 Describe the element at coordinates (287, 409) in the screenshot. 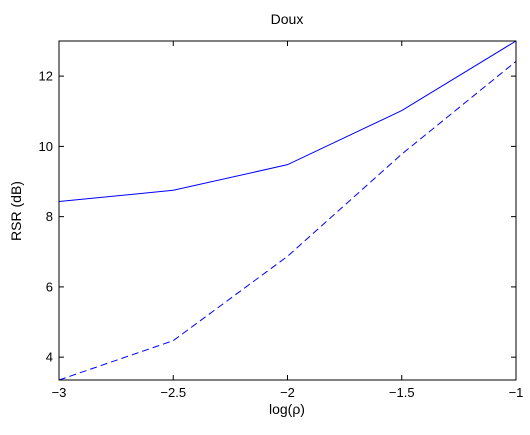

I see `x-axis-label: log(ρ)` at that location.